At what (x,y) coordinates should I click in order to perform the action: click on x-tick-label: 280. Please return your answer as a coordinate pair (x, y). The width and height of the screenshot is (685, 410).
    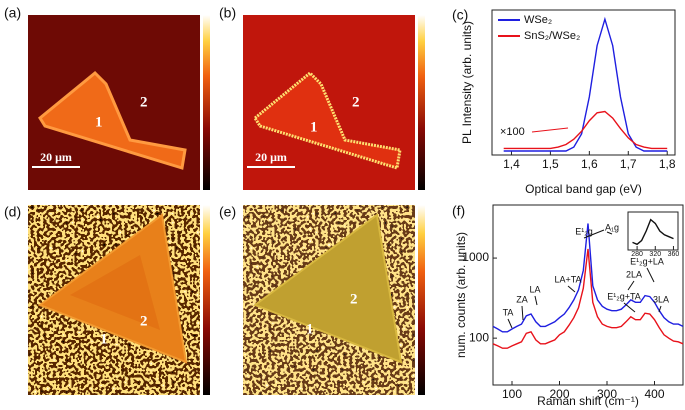
    Looking at the image, I should click on (637, 254).